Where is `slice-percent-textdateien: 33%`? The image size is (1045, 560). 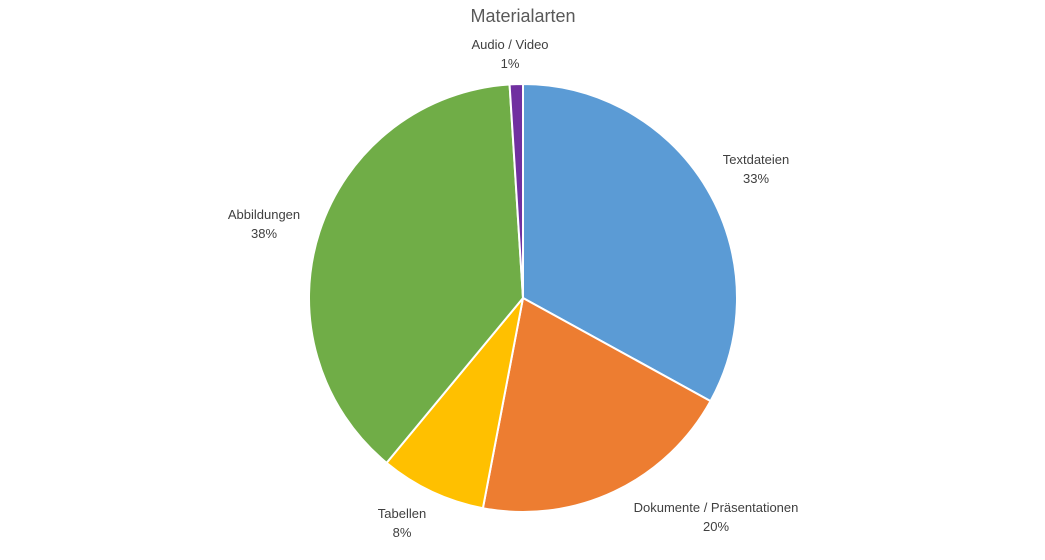 slice-percent-textdateien: 33% is located at coordinates (756, 178).